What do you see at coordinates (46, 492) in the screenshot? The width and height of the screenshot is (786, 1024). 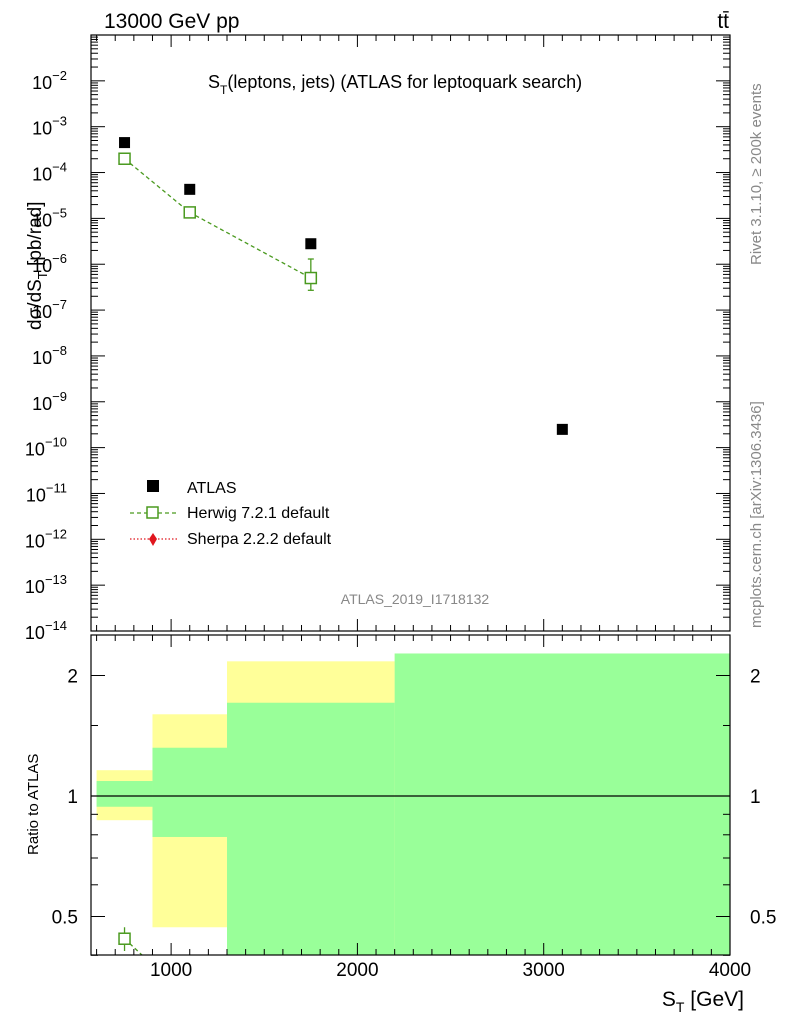 I see `main-y-tick-label: 10⁻¹¹` at bounding box center [46, 492].